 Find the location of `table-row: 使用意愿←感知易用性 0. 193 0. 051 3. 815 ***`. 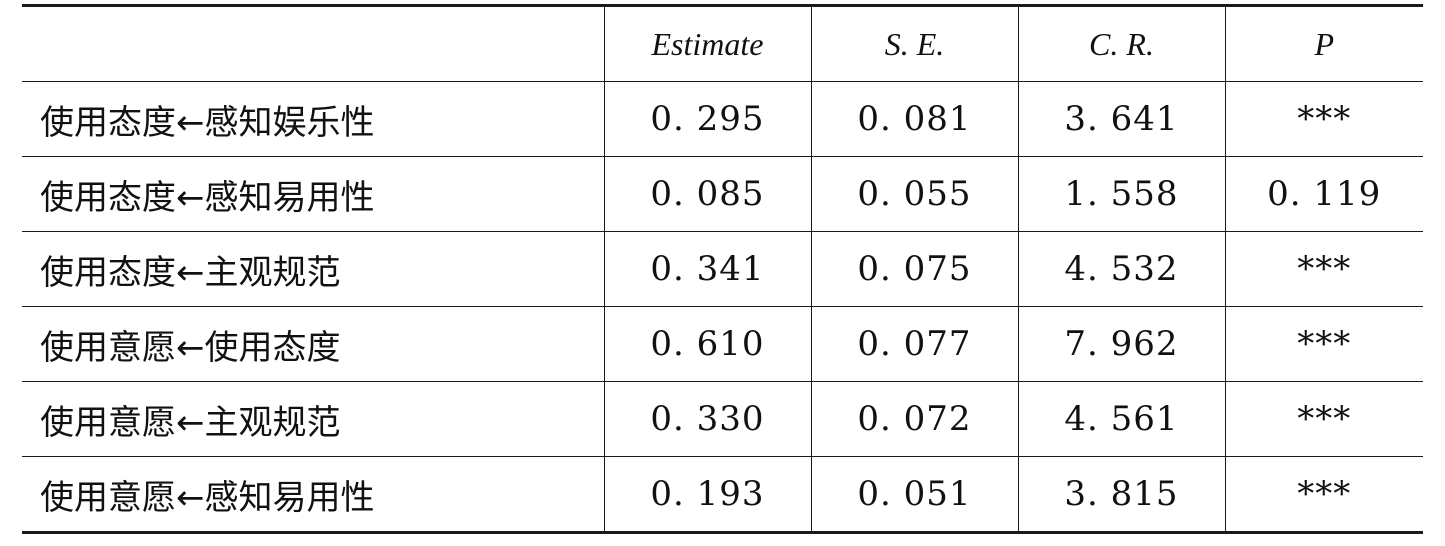

table-row: 使用意愿←感知易用性 0. 193 0. 051 3. 815 *** is located at coordinates (722, 494).